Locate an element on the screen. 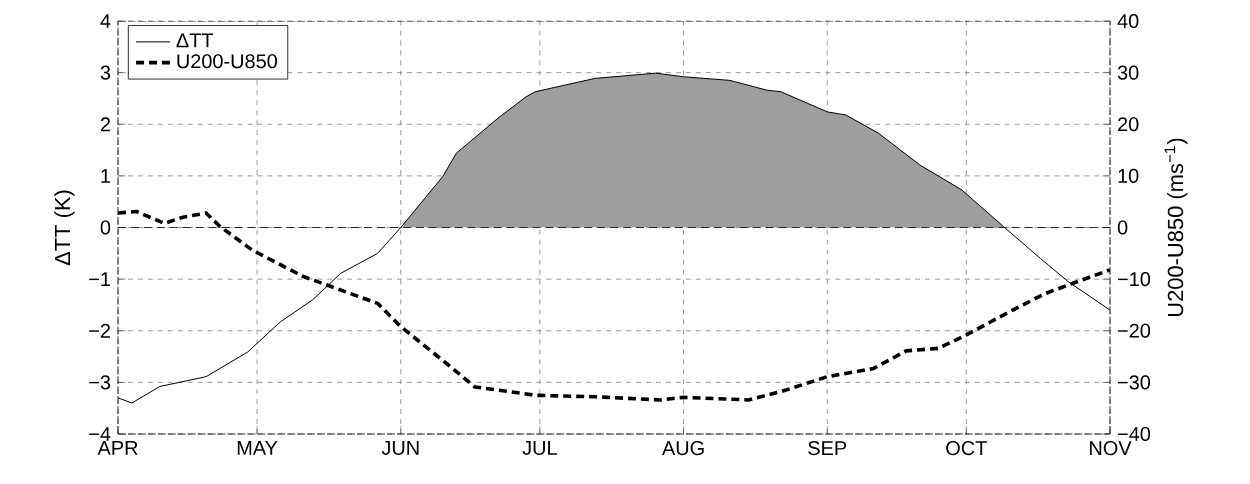  y2-tick-label: 40 is located at coordinates (1128, 21).